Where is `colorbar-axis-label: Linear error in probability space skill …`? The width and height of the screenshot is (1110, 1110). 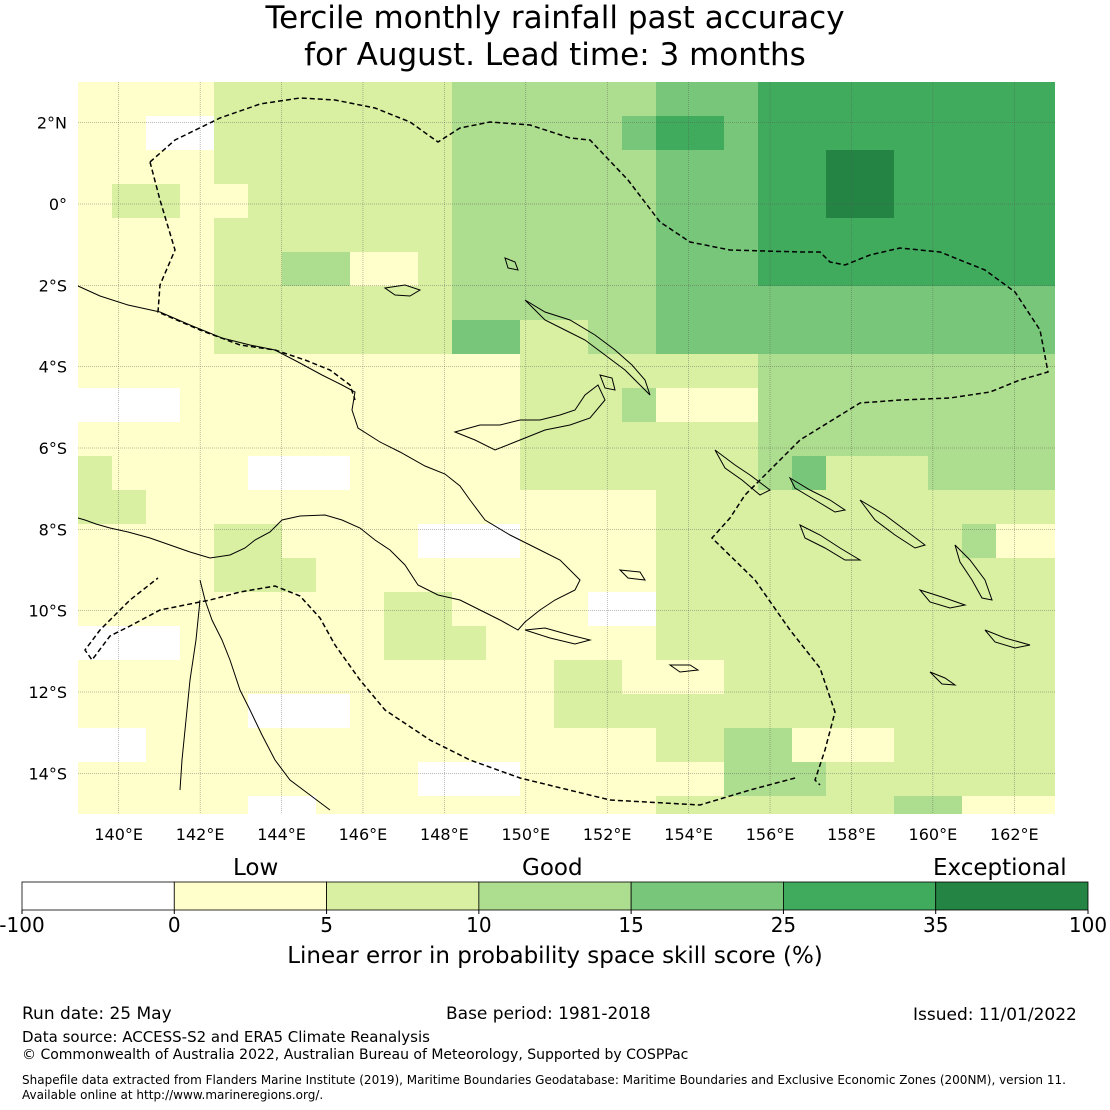
colorbar-axis-label: Linear error in probability space skill … is located at coordinates (555, 956).